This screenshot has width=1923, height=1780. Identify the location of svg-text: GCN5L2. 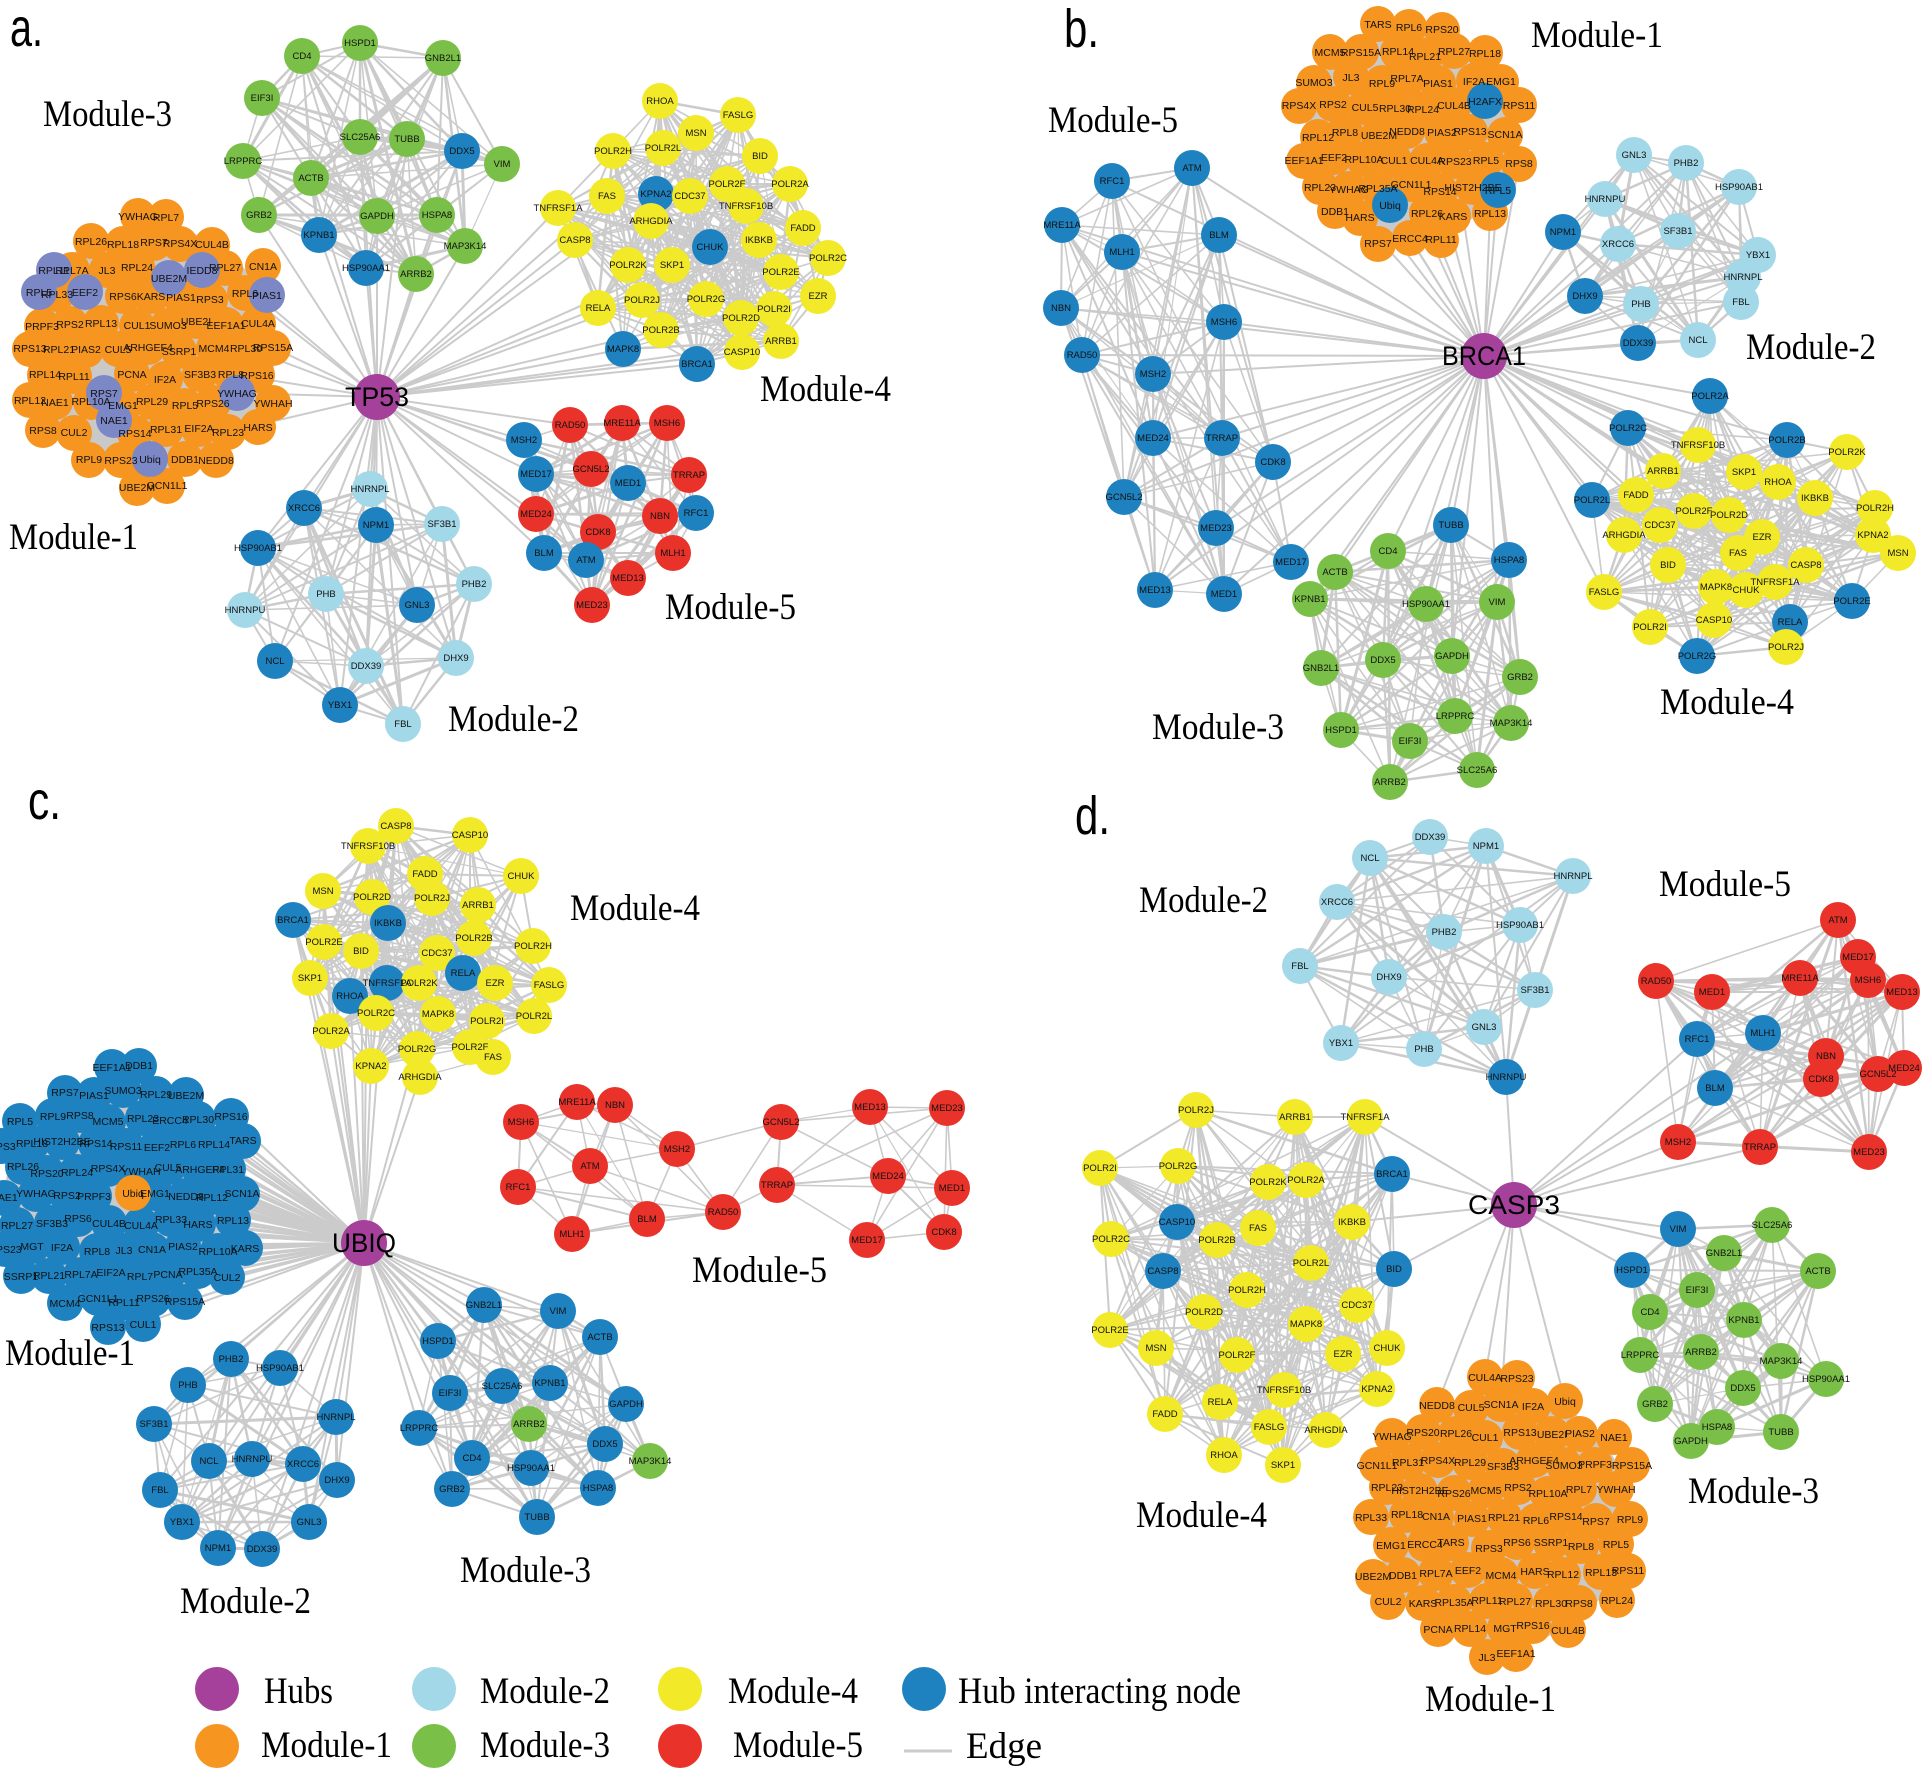
(1878, 1074).